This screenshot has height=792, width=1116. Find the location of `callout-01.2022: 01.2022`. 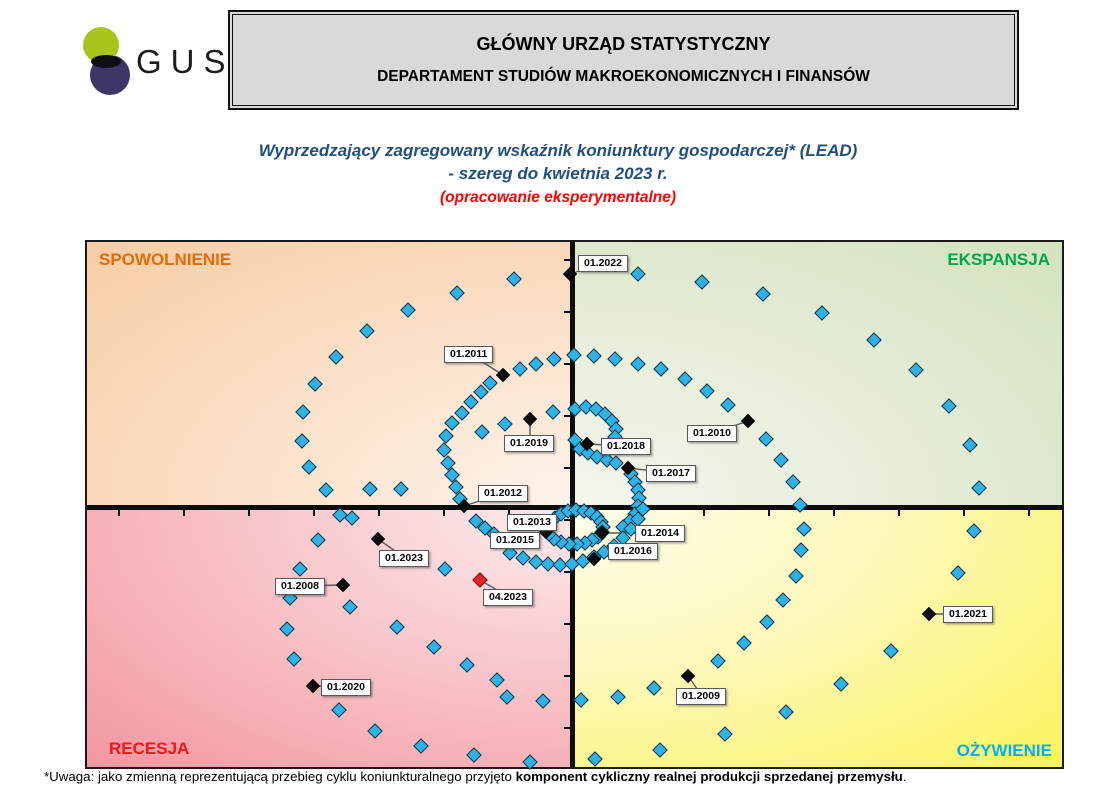

callout-01.2022: 01.2022 is located at coordinates (603, 263).